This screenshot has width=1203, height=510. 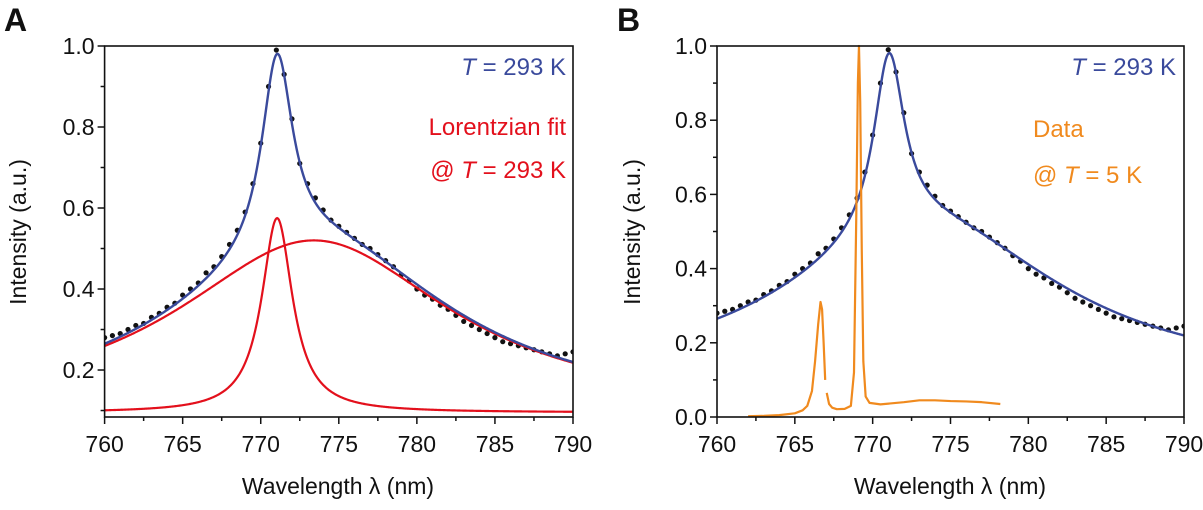 I want to click on annotation-text: Data, so click(x=1058, y=129).